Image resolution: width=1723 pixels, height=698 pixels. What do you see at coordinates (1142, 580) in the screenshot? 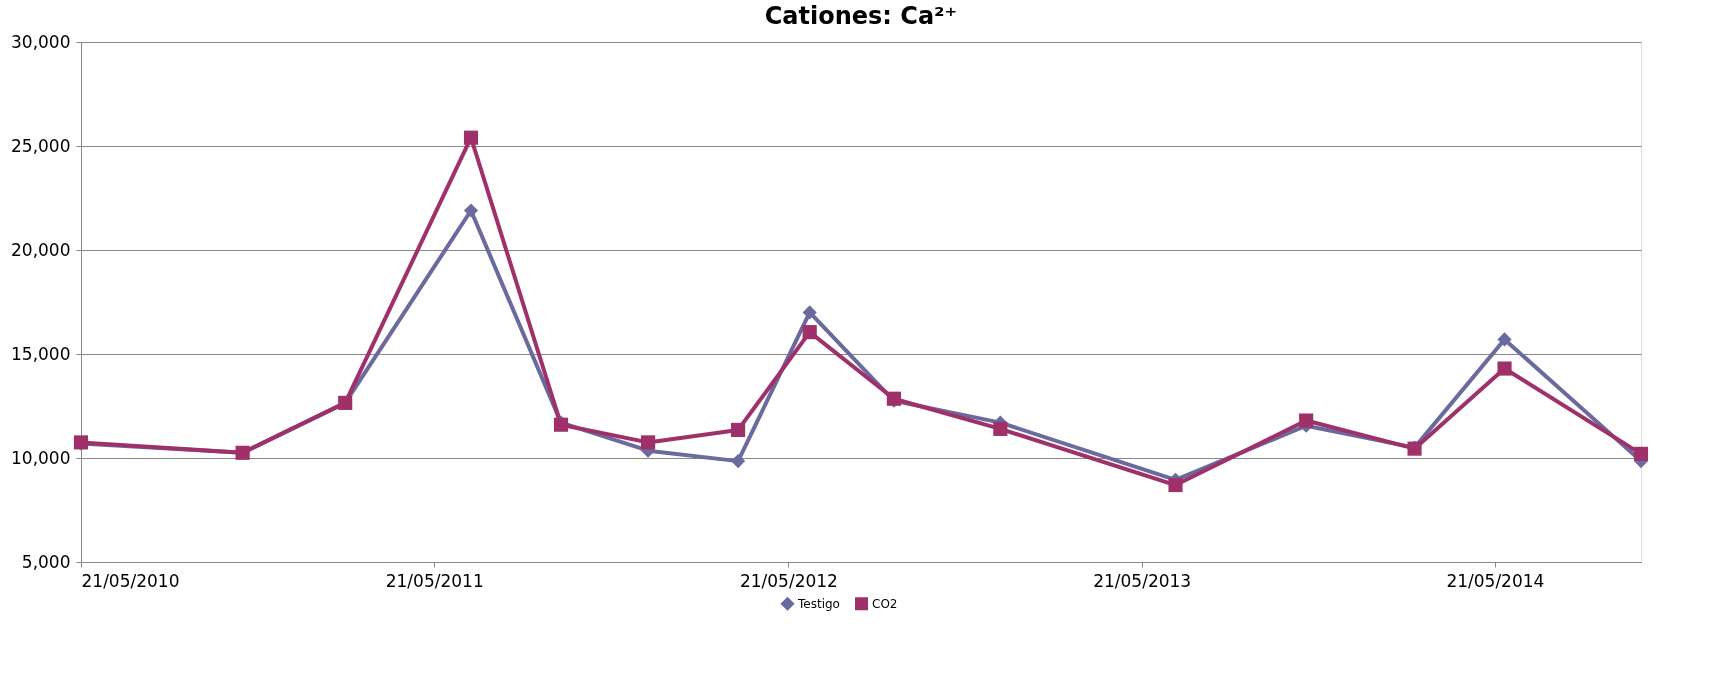
I see `x-tick-label: 21/05/2013` at bounding box center [1142, 580].